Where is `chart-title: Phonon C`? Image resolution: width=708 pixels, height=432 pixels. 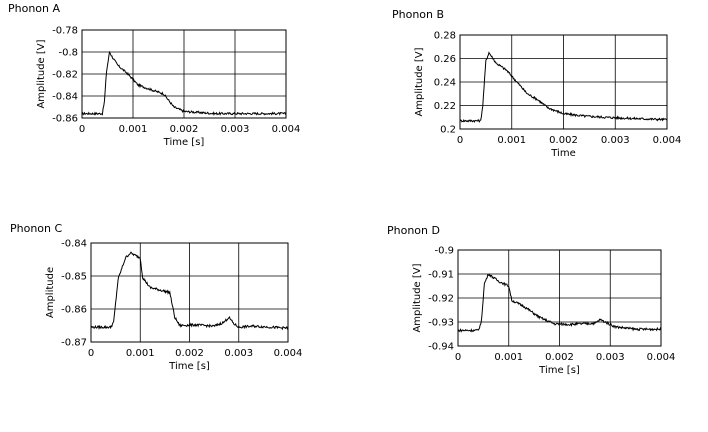 chart-title: Phonon C is located at coordinates (36, 228).